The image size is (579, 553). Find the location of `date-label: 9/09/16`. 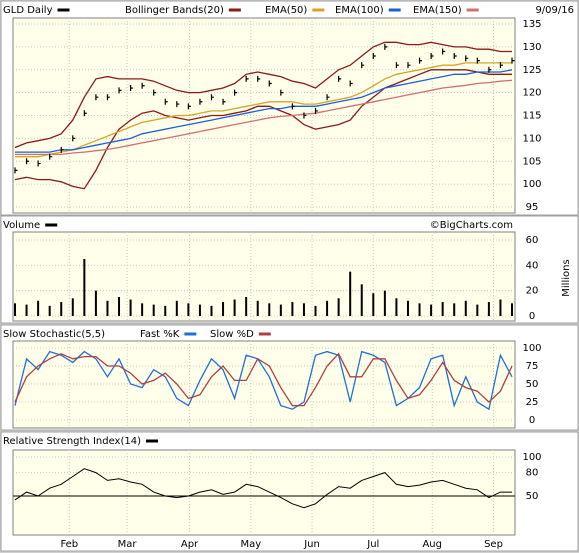

date-label: 9/09/16 is located at coordinates (554, 10).